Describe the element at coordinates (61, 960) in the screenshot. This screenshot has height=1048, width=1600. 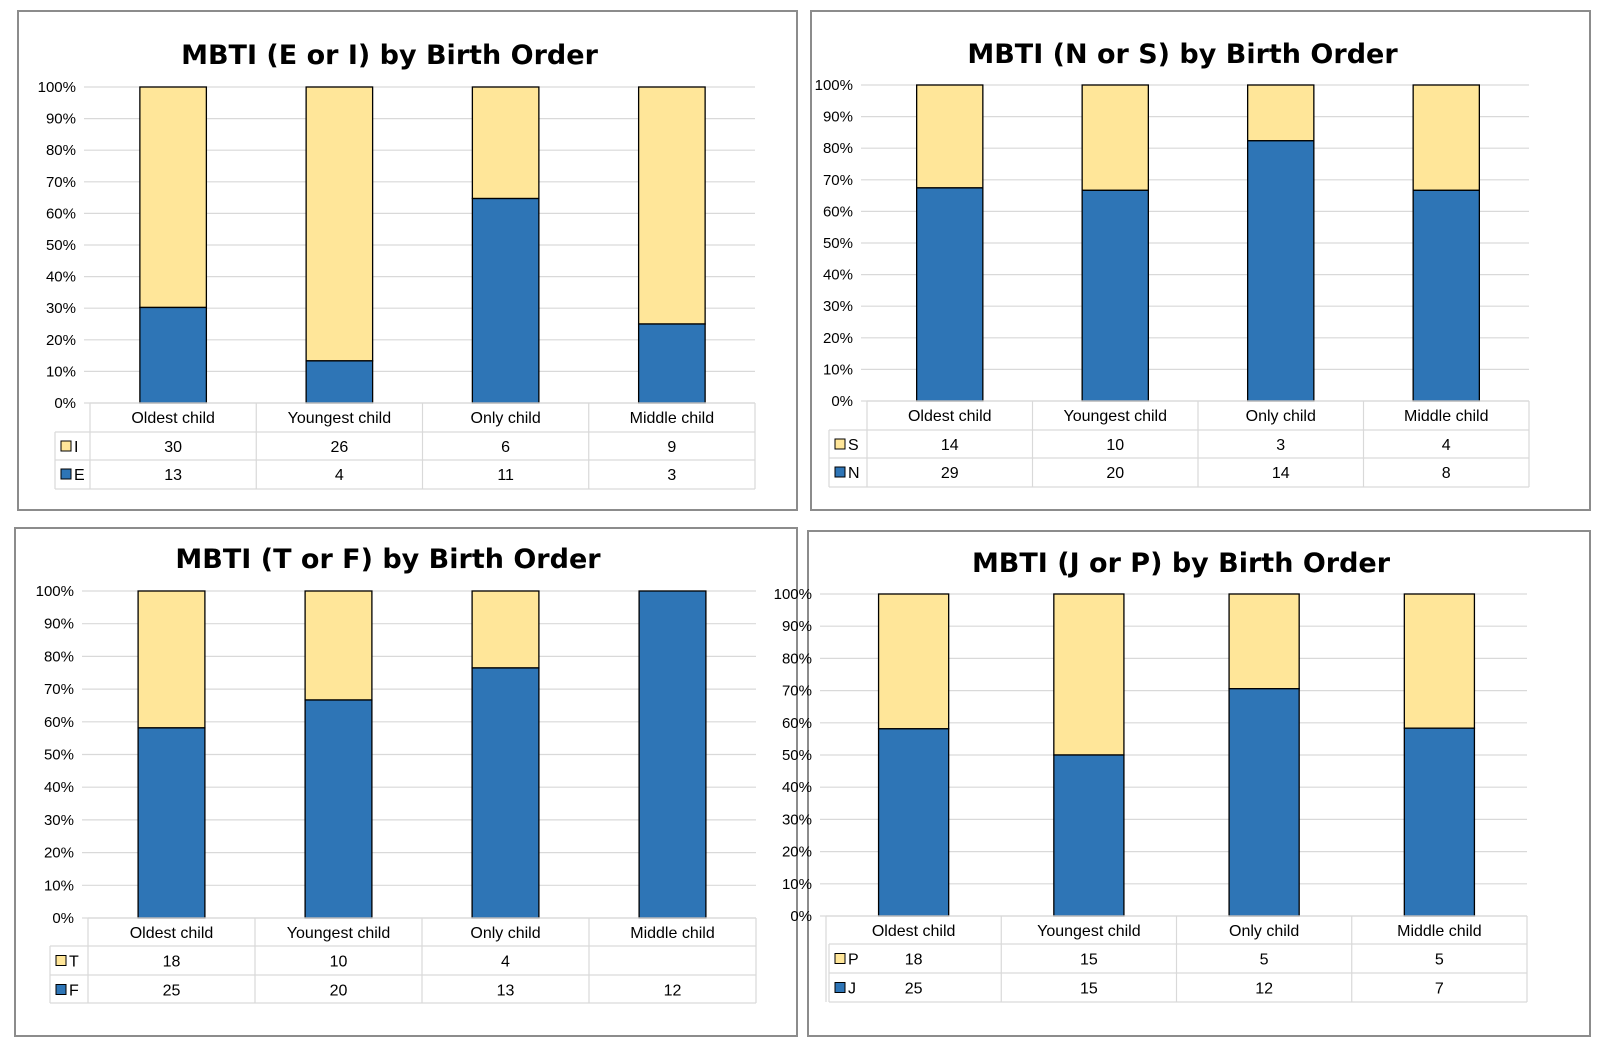
I see `legend-key-T` at that location.